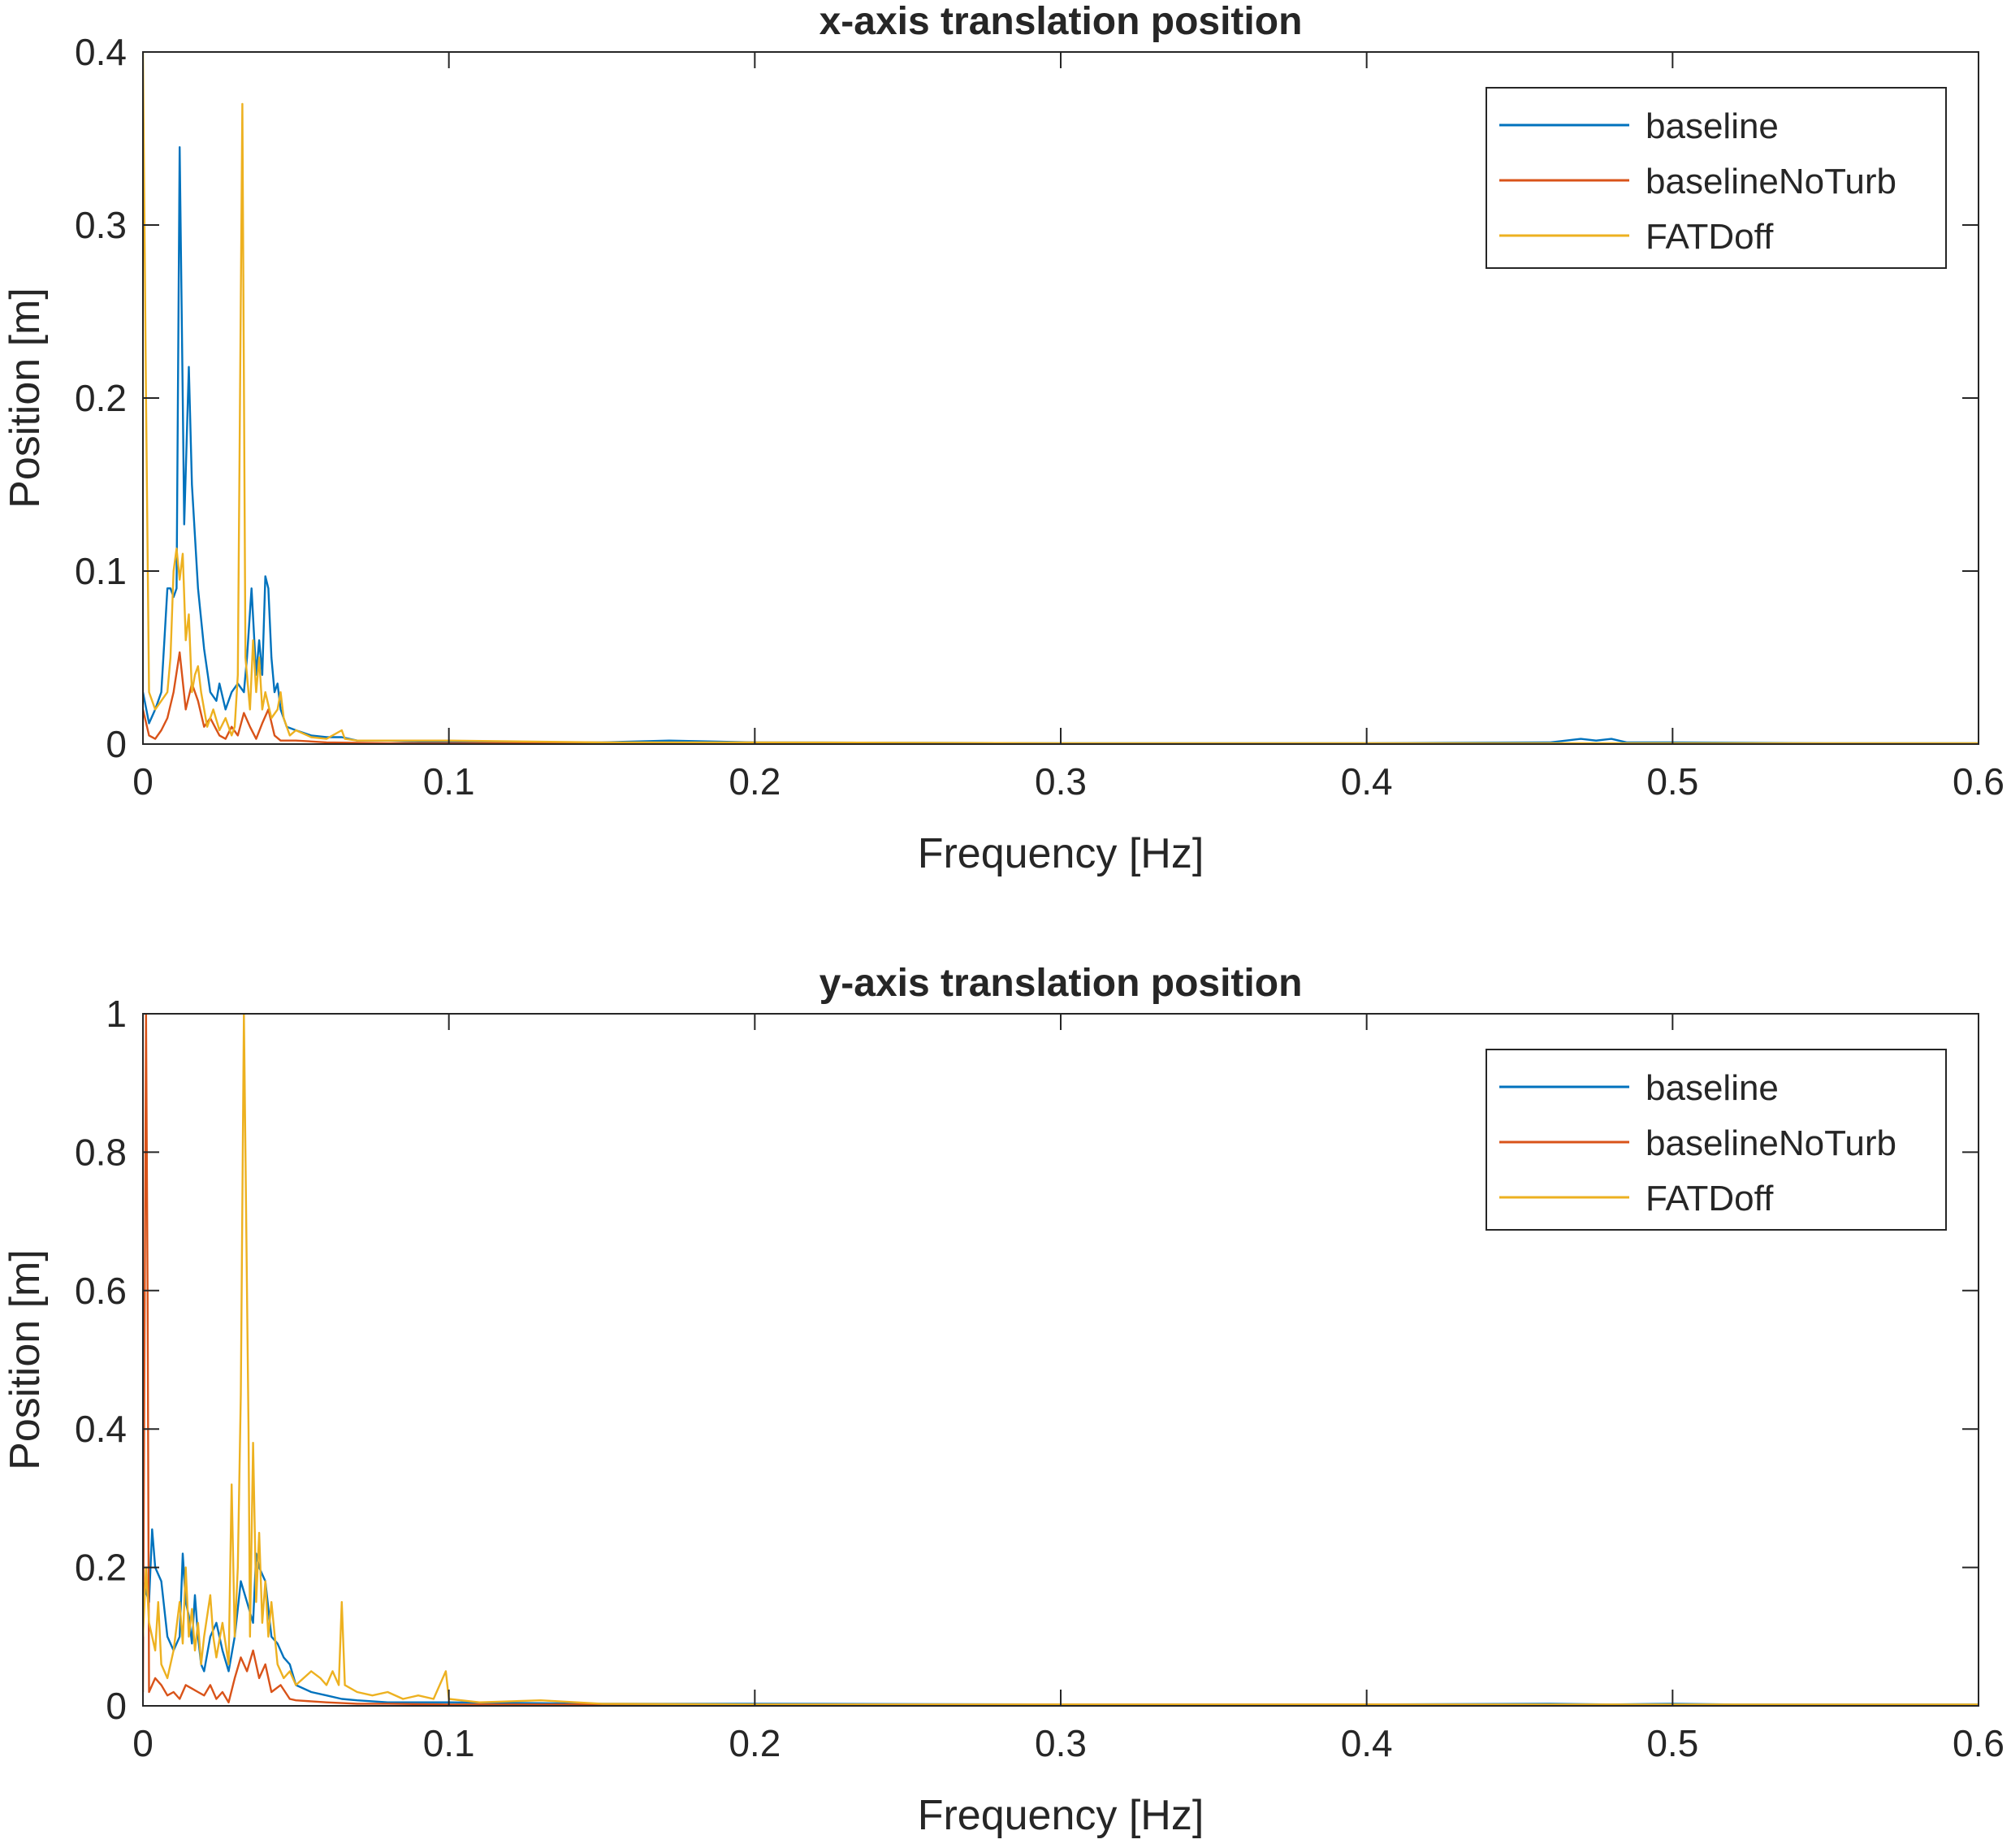 The width and height of the screenshot is (2011, 1848). Describe the element at coordinates (116, 1014) in the screenshot. I see `y-tick-label: 1` at that location.